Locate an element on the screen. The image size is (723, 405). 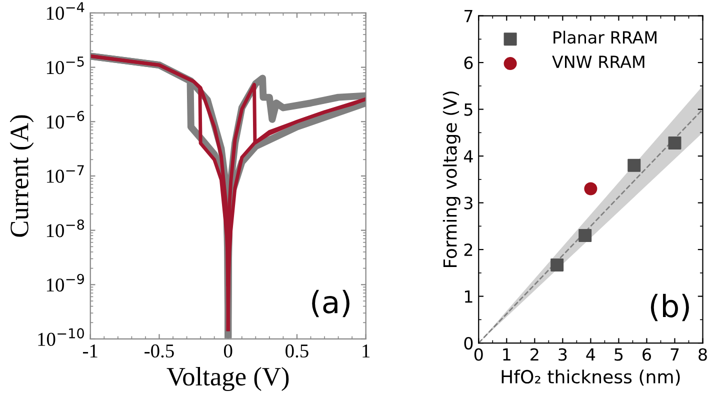
x-axis-title: HfO₂ thickness (nm) is located at coordinates (591, 378).